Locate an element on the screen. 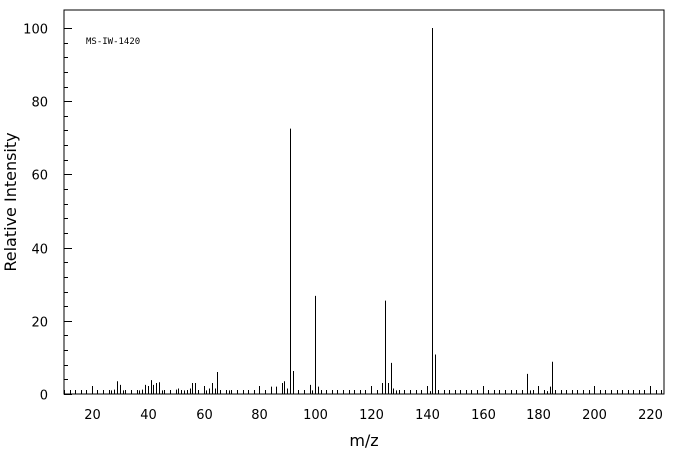  x-tick-label: 20 is located at coordinates (92, 415).